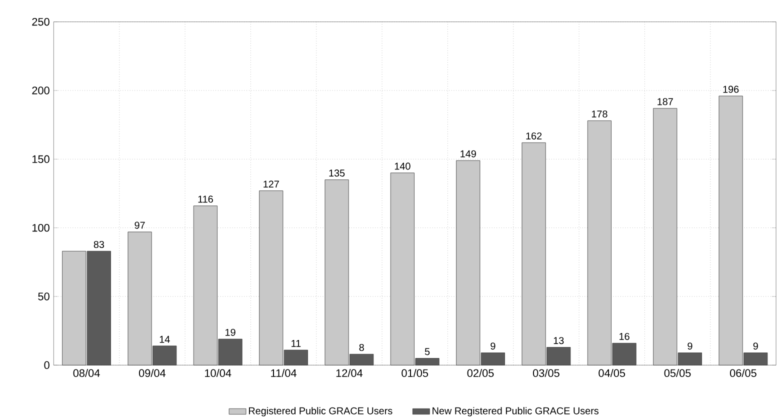 The image size is (782, 420). Describe the element at coordinates (625, 336) in the screenshot. I see `data-label: 16` at that location.